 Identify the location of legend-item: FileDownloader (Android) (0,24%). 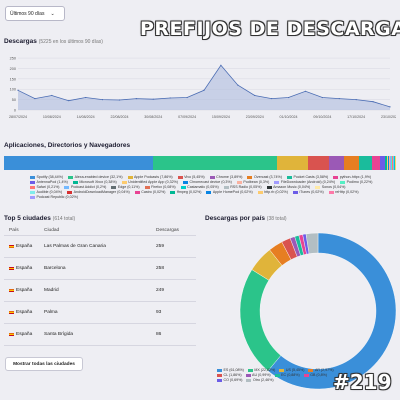
(304, 182).